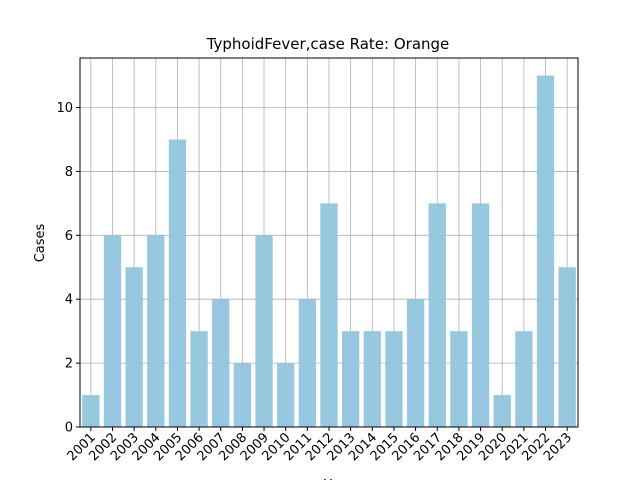 The width and height of the screenshot is (640, 480). What do you see at coordinates (567, 347) in the screenshot?
I see `bar-2023` at bounding box center [567, 347].